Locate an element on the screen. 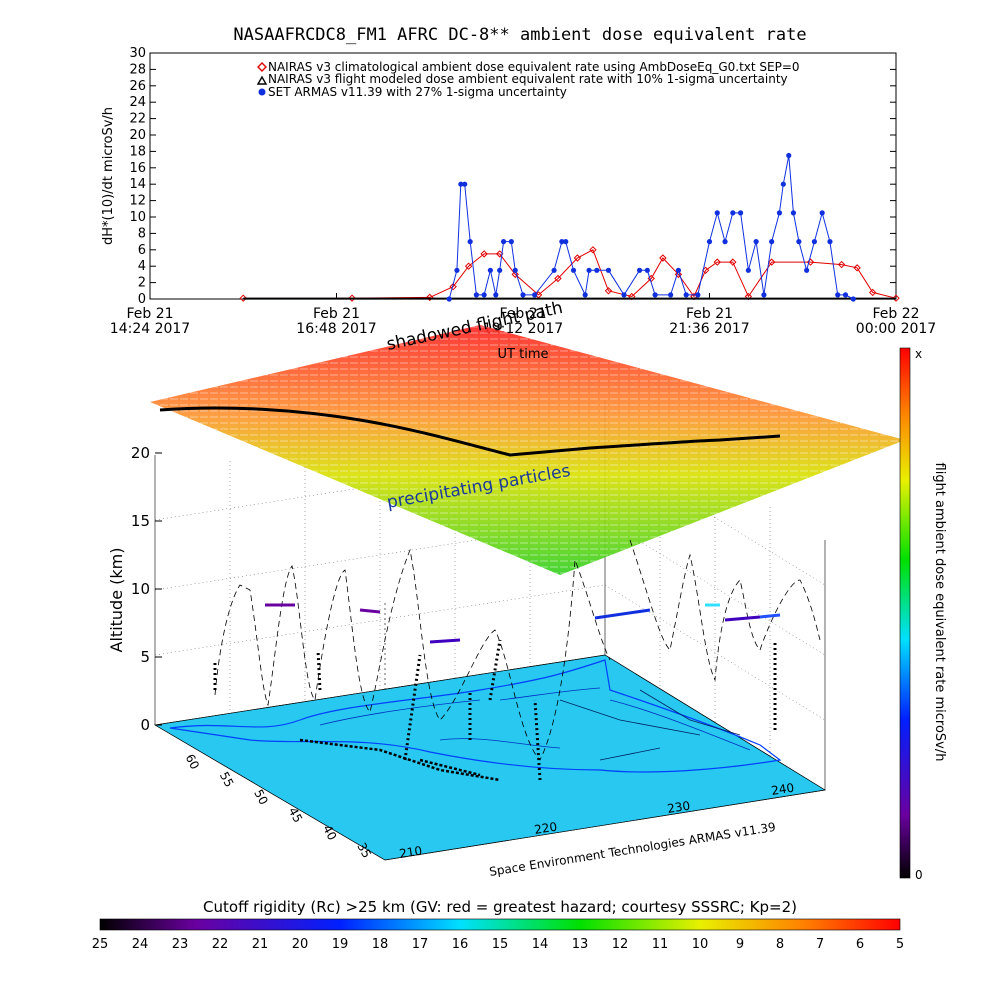 The image size is (1000, 1000). z-tick-label: 20 is located at coordinates (140, 453).